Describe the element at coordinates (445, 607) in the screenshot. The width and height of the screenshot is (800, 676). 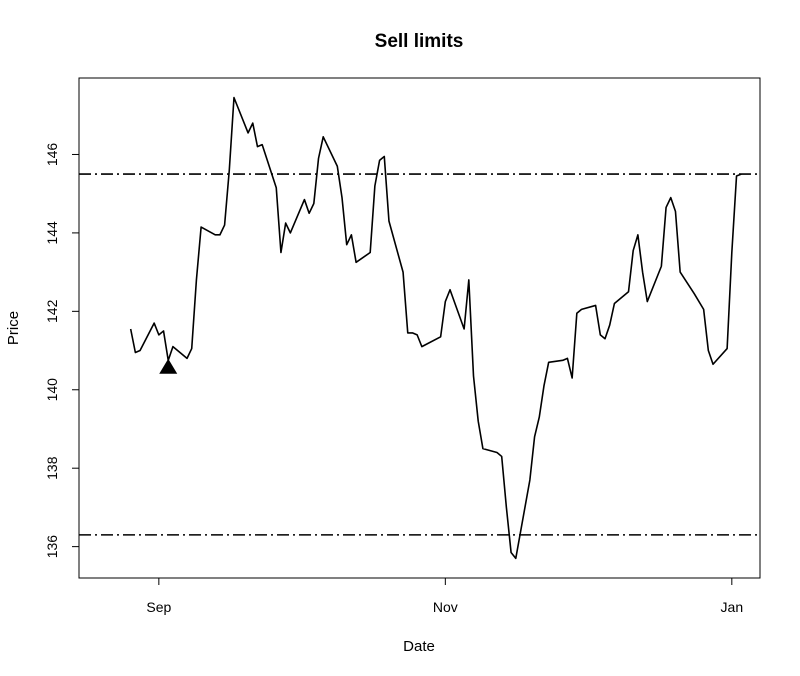
I see `x-tick-label: Nov` at that location.